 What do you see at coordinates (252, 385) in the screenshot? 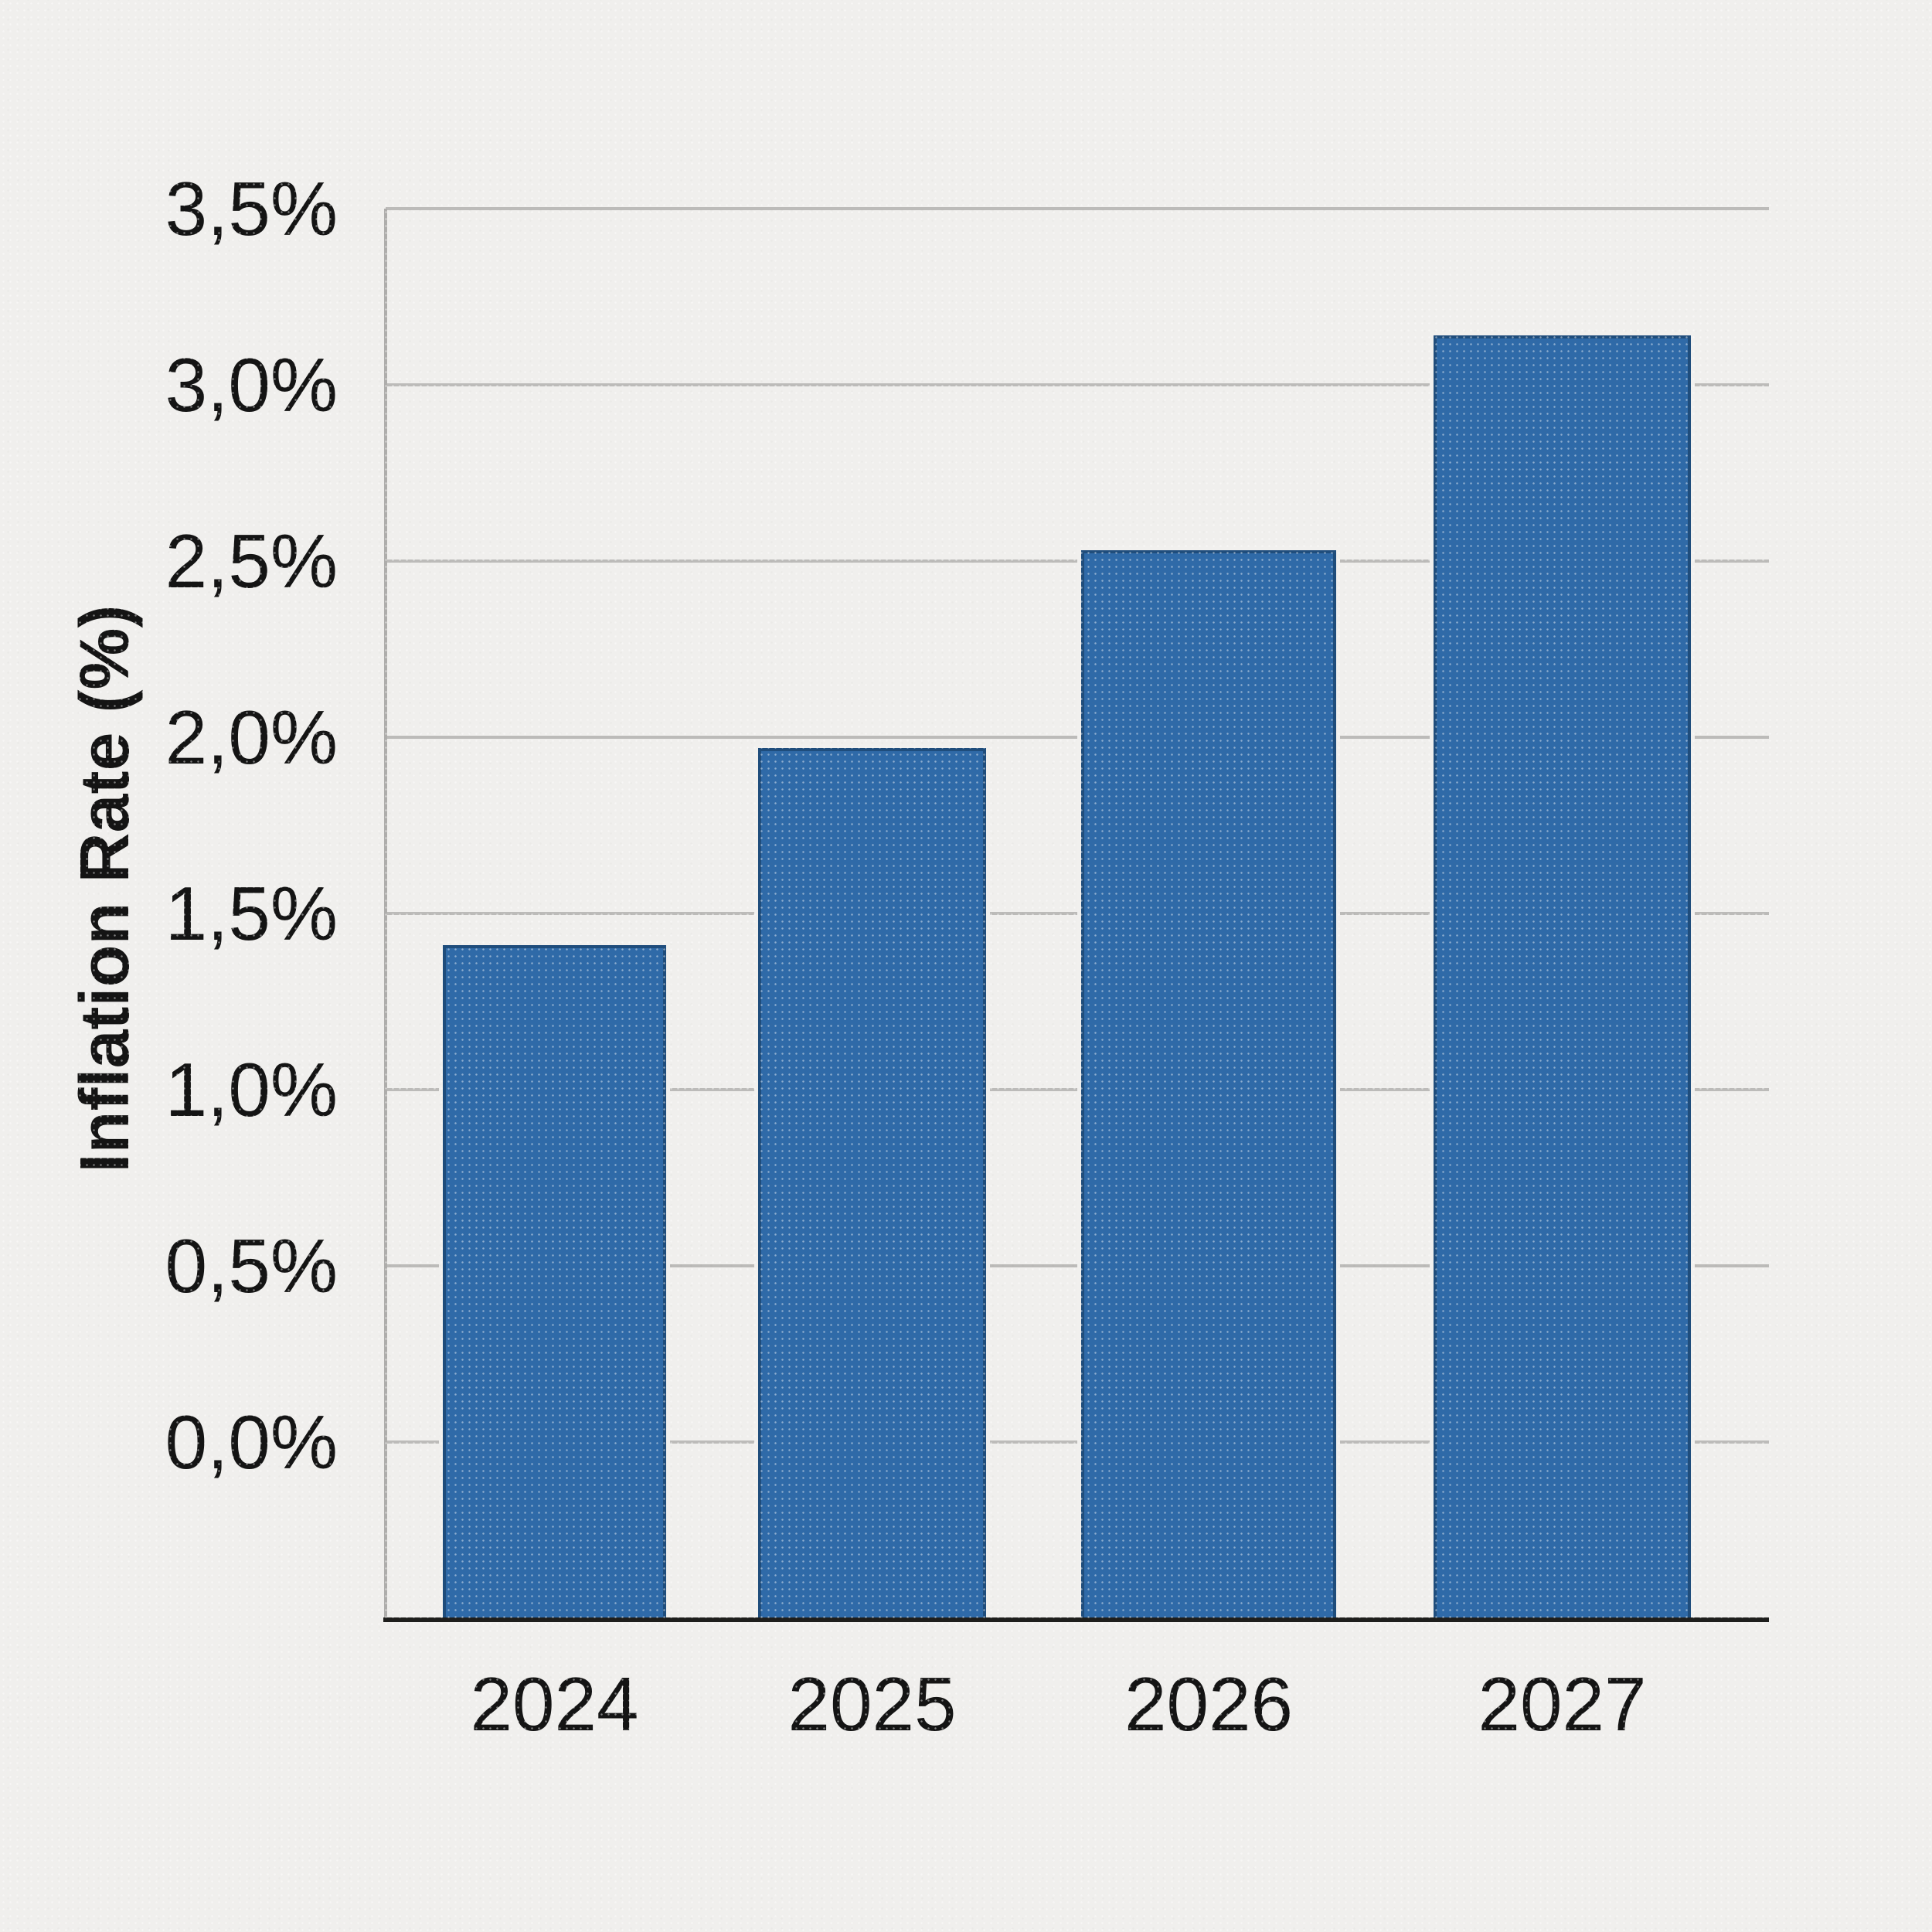
I see `y-tick-label: 3,0%` at bounding box center [252, 385].